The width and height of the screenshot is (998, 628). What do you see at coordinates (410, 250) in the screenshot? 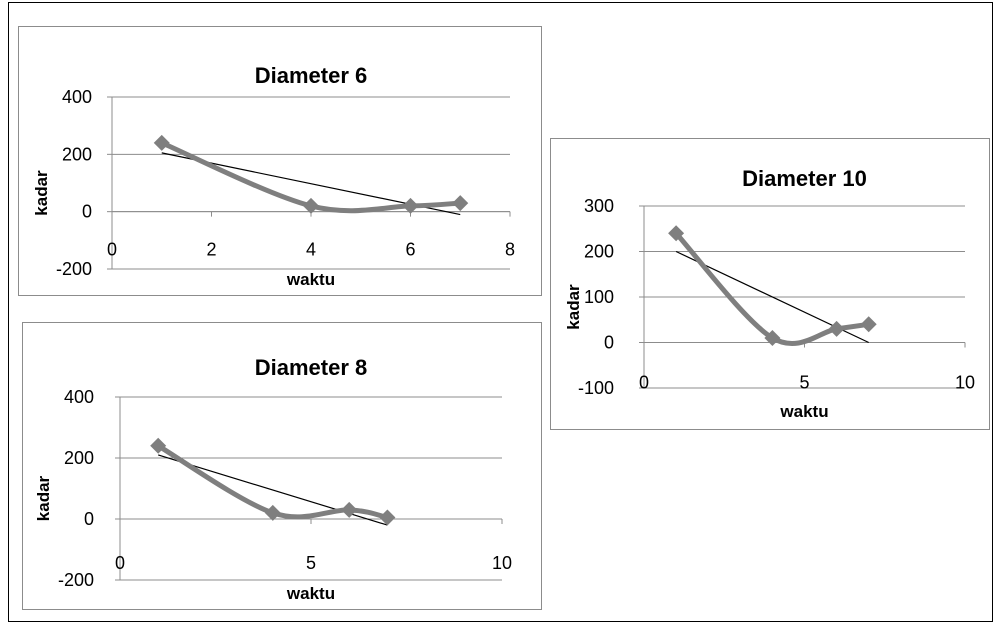
I see `x-tick-label: 6` at bounding box center [410, 250].